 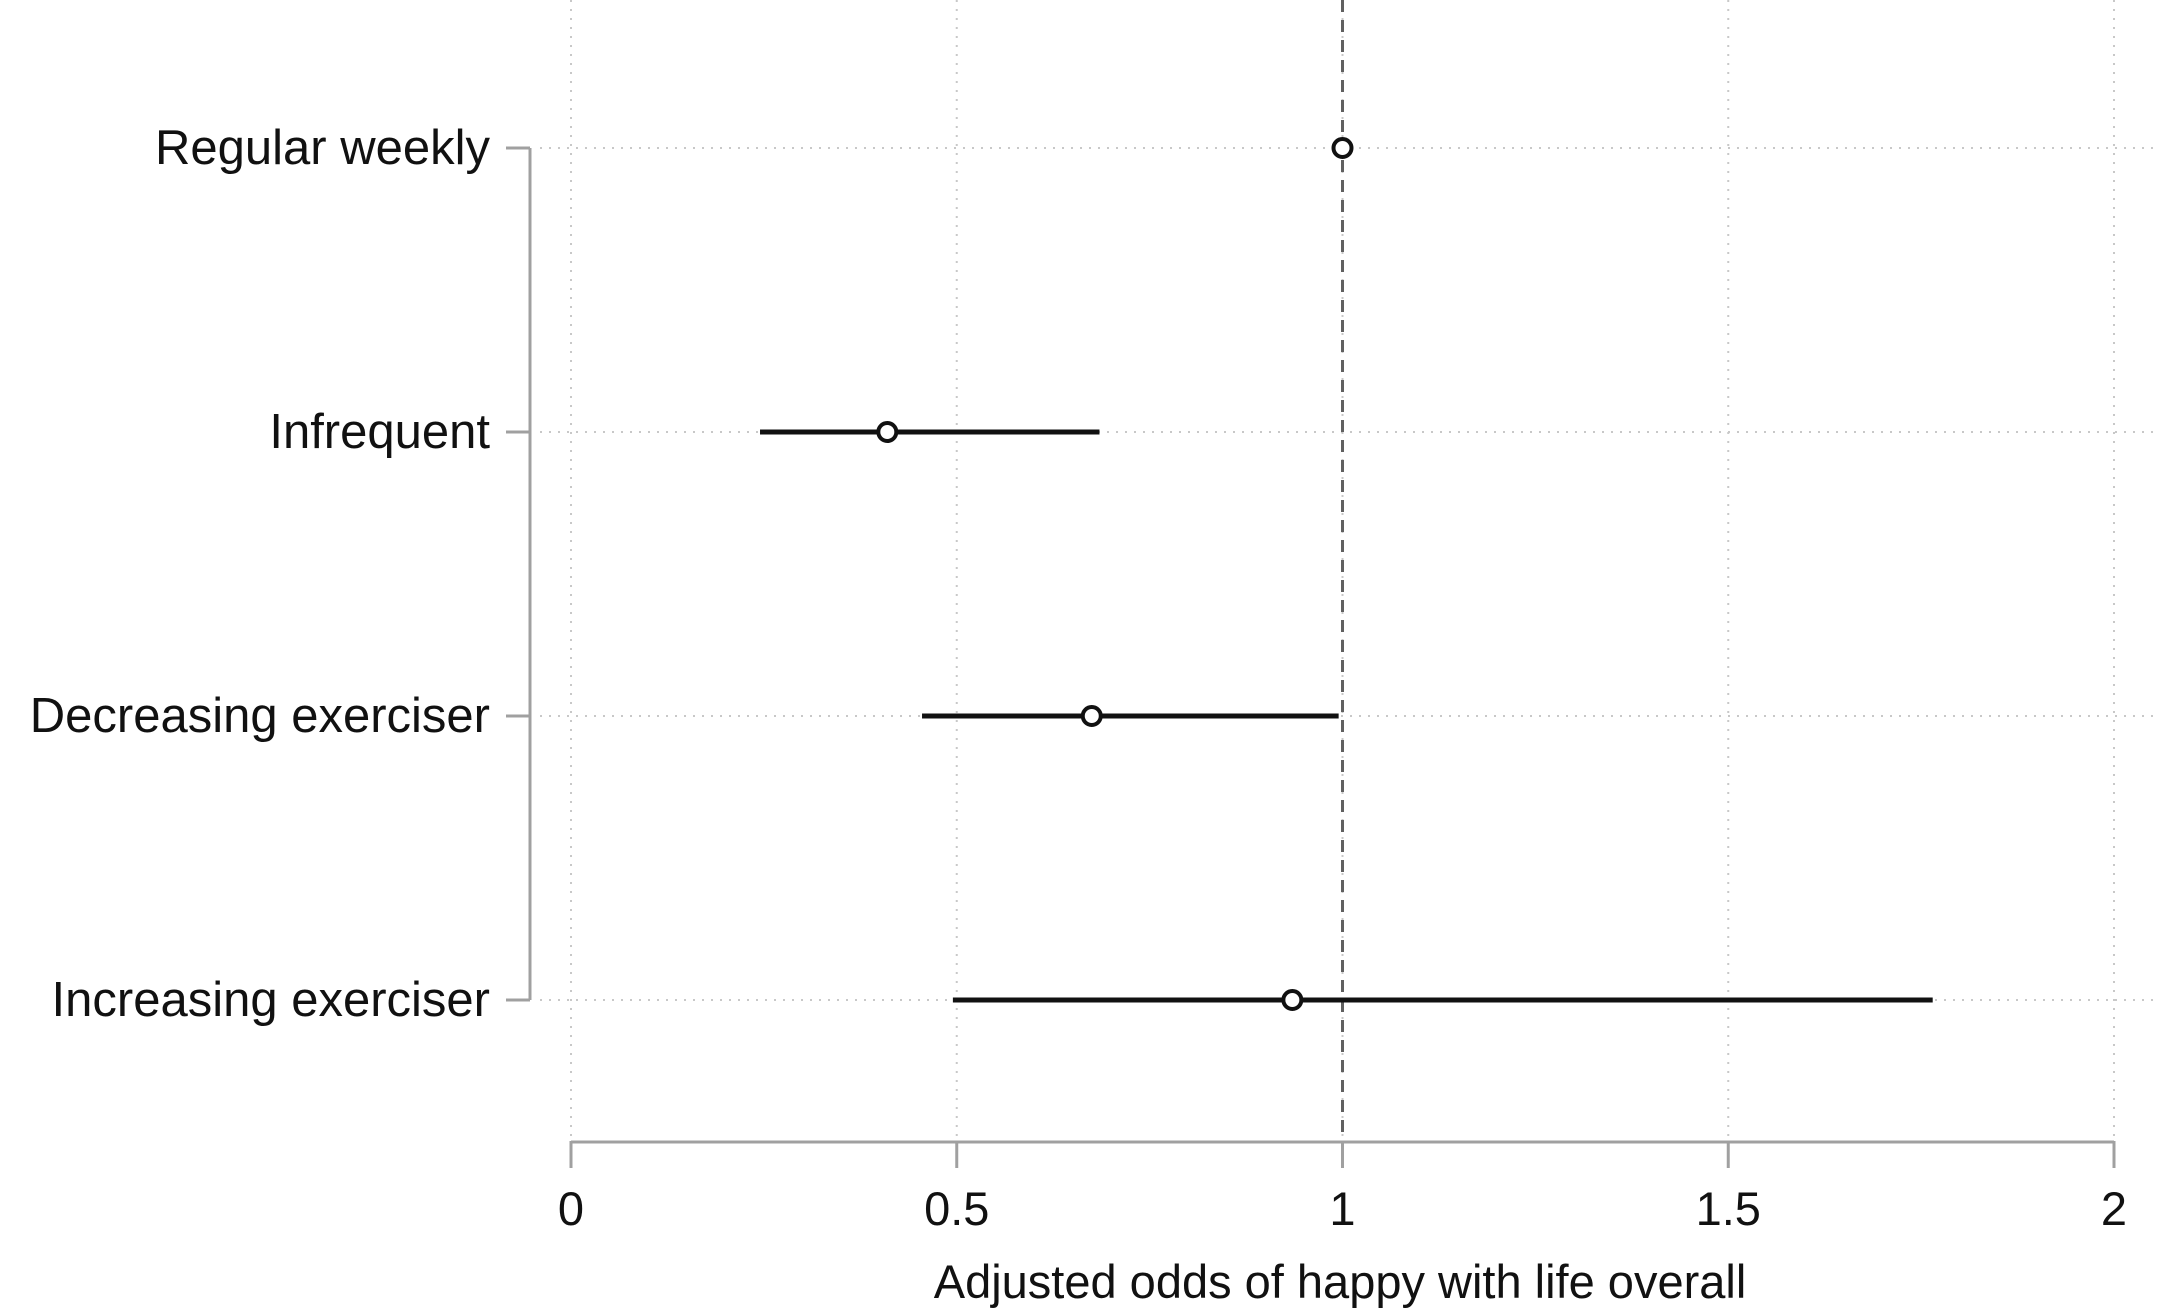 What do you see at coordinates (956, 1208) in the screenshot?
I see `x-tick-label: 0.5` at bounding box center [956, 1208].